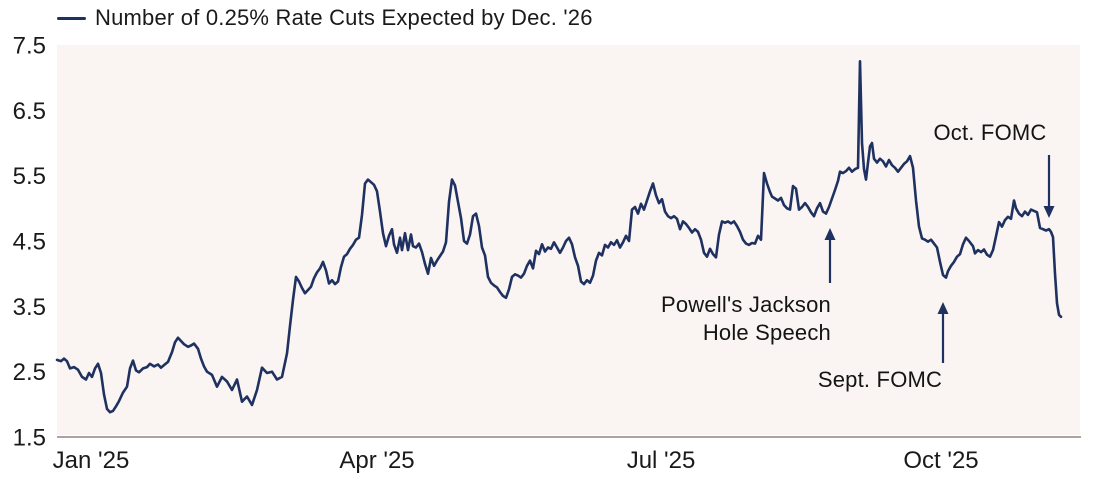 The width and height of the screenshot is (1102, 481). What do you see at coordinates (830, 234) in the screenshot?
I see `jackson-hole-arrow-head-icon` at bounding box center [830, 234].